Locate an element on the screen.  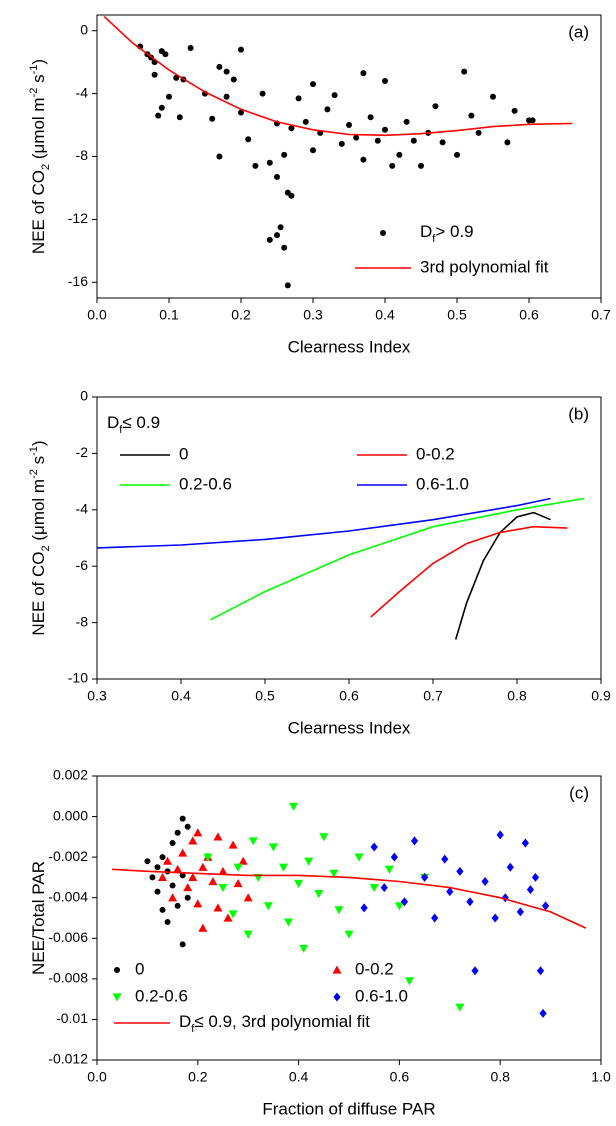
x-tick-label: 0.4 is located at coordinates (385, 315).